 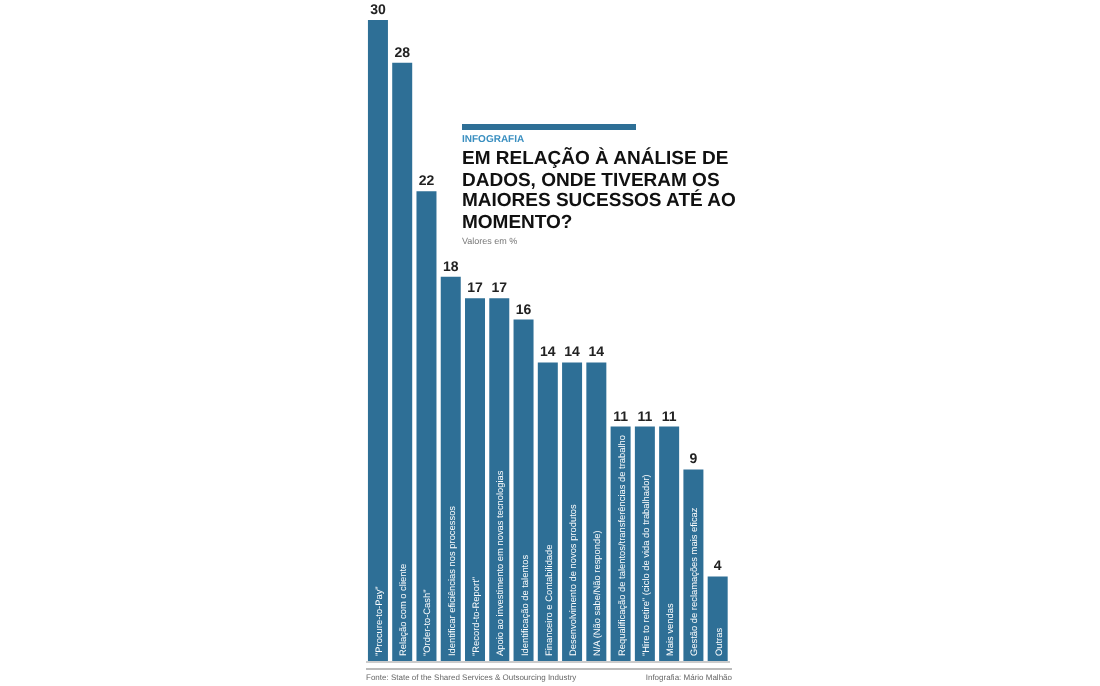 What do you see at coordinates (600, 191) in the screenshot?
I see `text: EM RELAÇÃO À ANÁLISE DE DADOS, ONDE TIVERAM OS MAIORES SUCESSOS ATÉ AO MOMENTO?` at bounding box center [600, 191].